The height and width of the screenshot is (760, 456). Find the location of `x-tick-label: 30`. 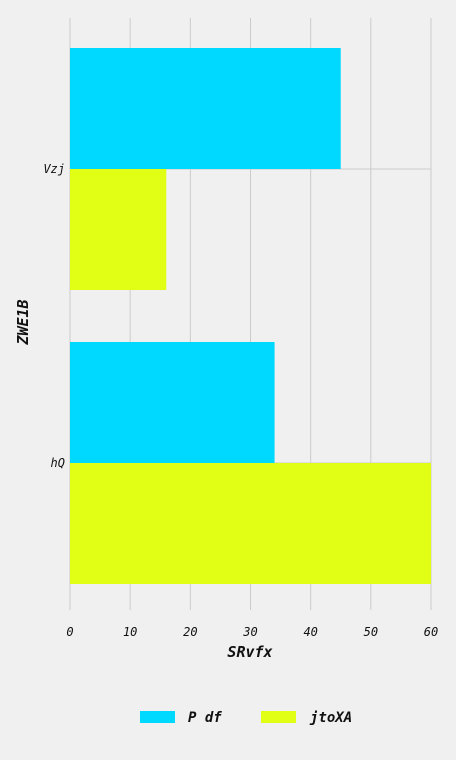

x-tick-label: 30 is located at coordinates (249, 632).